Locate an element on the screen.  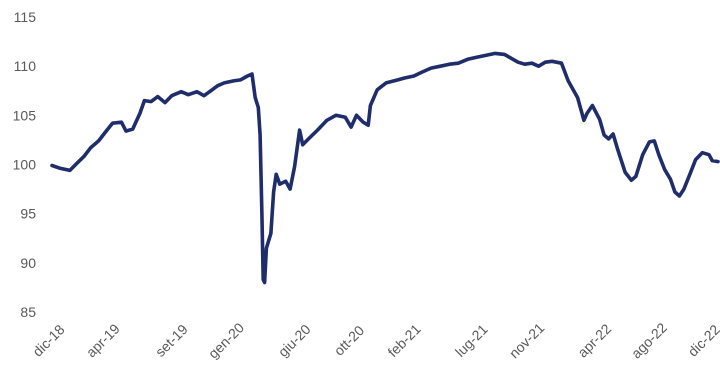
x-tick-label: giu-20 is located at coordinates (294, 340).